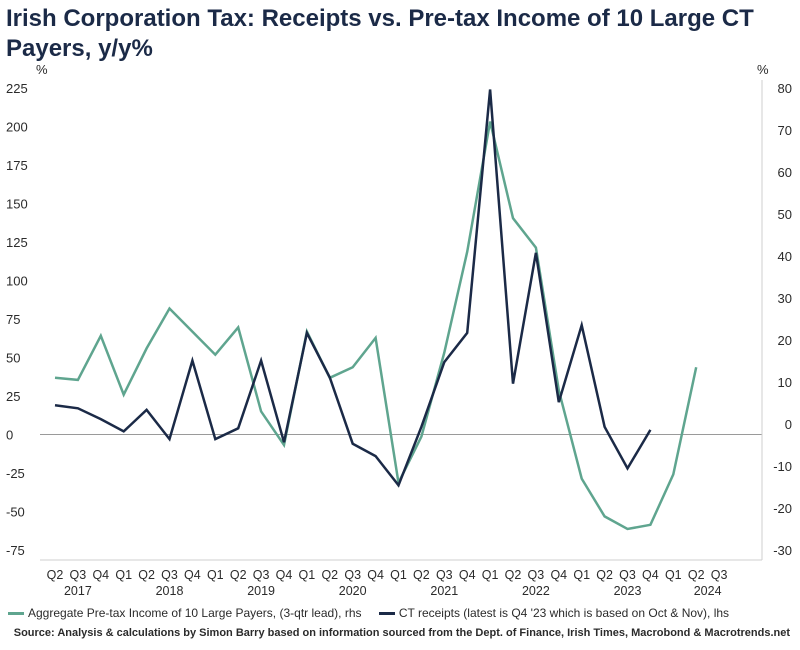 This screenshot has height=650, width=800. What do you see at coordinates (261, 591) in the screenshot?
I see `x-axis-year-label: 2019` at bounding box center [261, 591].